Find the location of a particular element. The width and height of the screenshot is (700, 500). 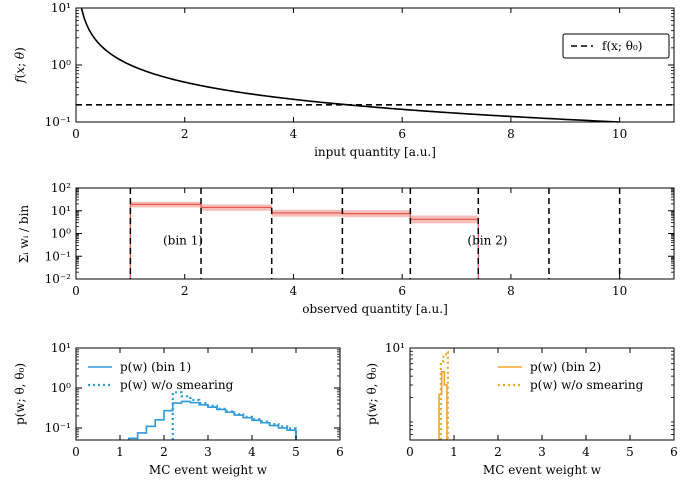

middle-ytick-label: 10⁻¹ is located at coordinates (58, 256).